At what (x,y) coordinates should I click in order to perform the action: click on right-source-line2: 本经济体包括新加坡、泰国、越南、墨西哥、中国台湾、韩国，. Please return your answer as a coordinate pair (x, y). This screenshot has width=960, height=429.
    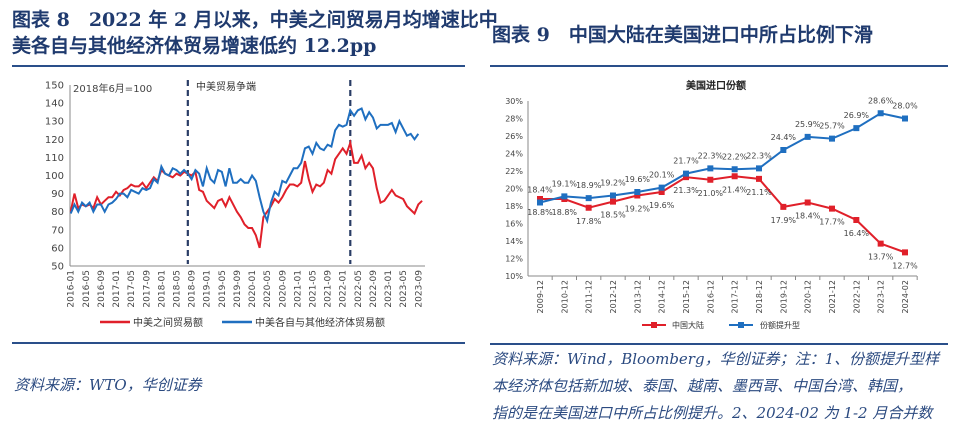
    Looking at the image, I should click on (702, 386).